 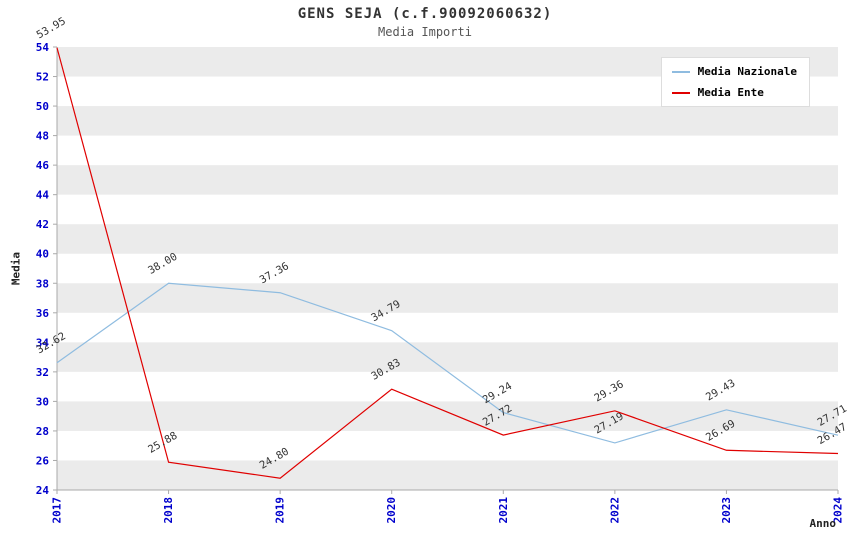 I want to click on y-tick-label: 24, so click(x=43, y=490).